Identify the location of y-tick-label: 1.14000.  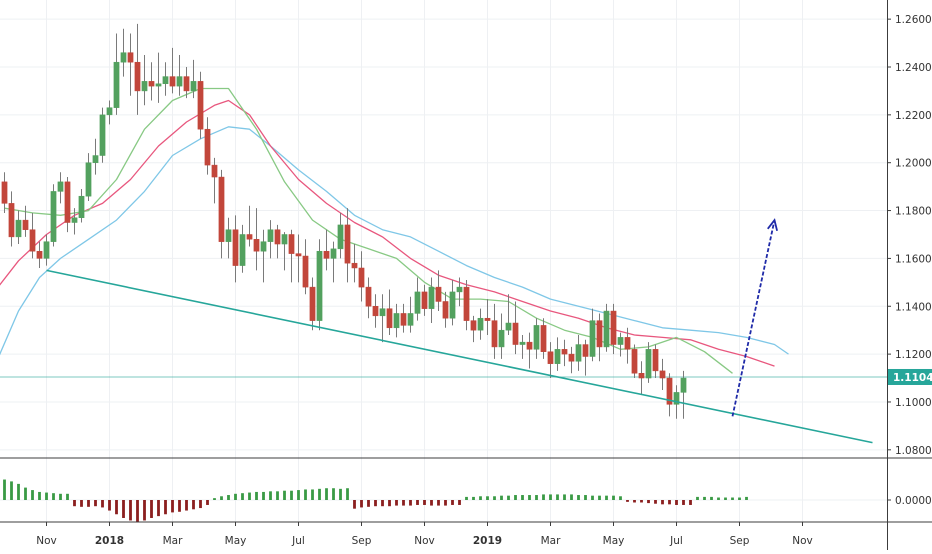
(913, 307).